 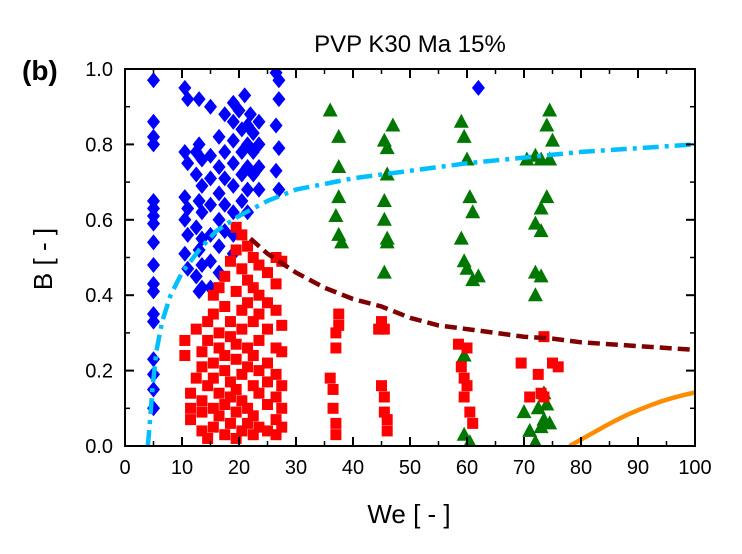 What do you see at coordinates (124, 468) in the screenshot?
I see `x-tick-label: 0` at bounding box center [124, 468].